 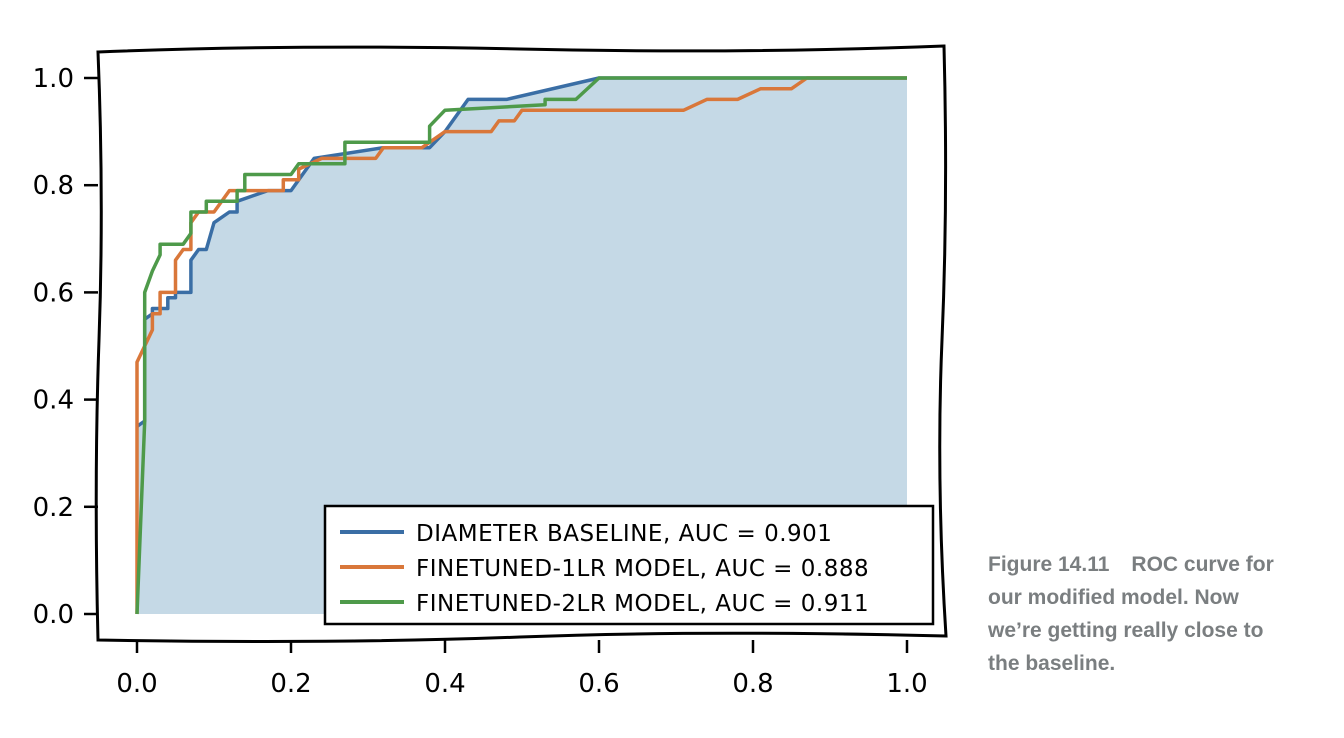 What do you see at coordinates (444, 684) in the screenshot?
I see `x-tick-label: 0.4` at bounding box center [444, 684].